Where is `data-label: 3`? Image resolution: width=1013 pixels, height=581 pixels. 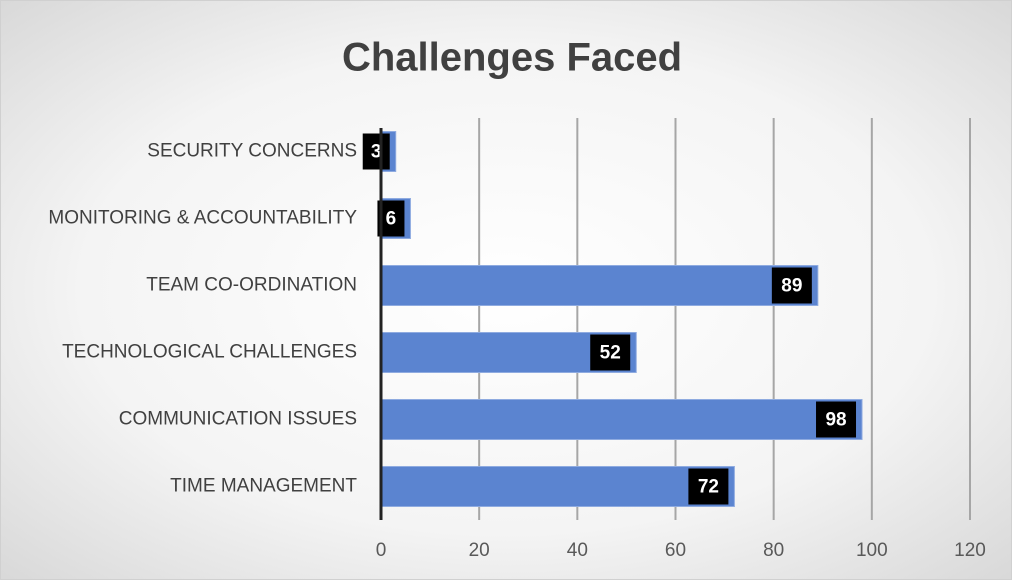
data-label: 3 is located at coordinates (376, 152).